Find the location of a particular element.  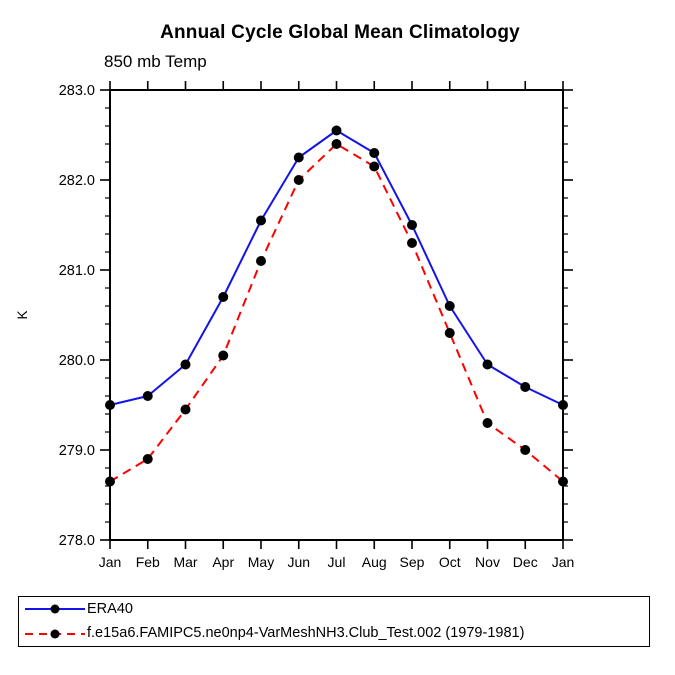

x-tick-label: Dec is located at coordinates (525, 562).